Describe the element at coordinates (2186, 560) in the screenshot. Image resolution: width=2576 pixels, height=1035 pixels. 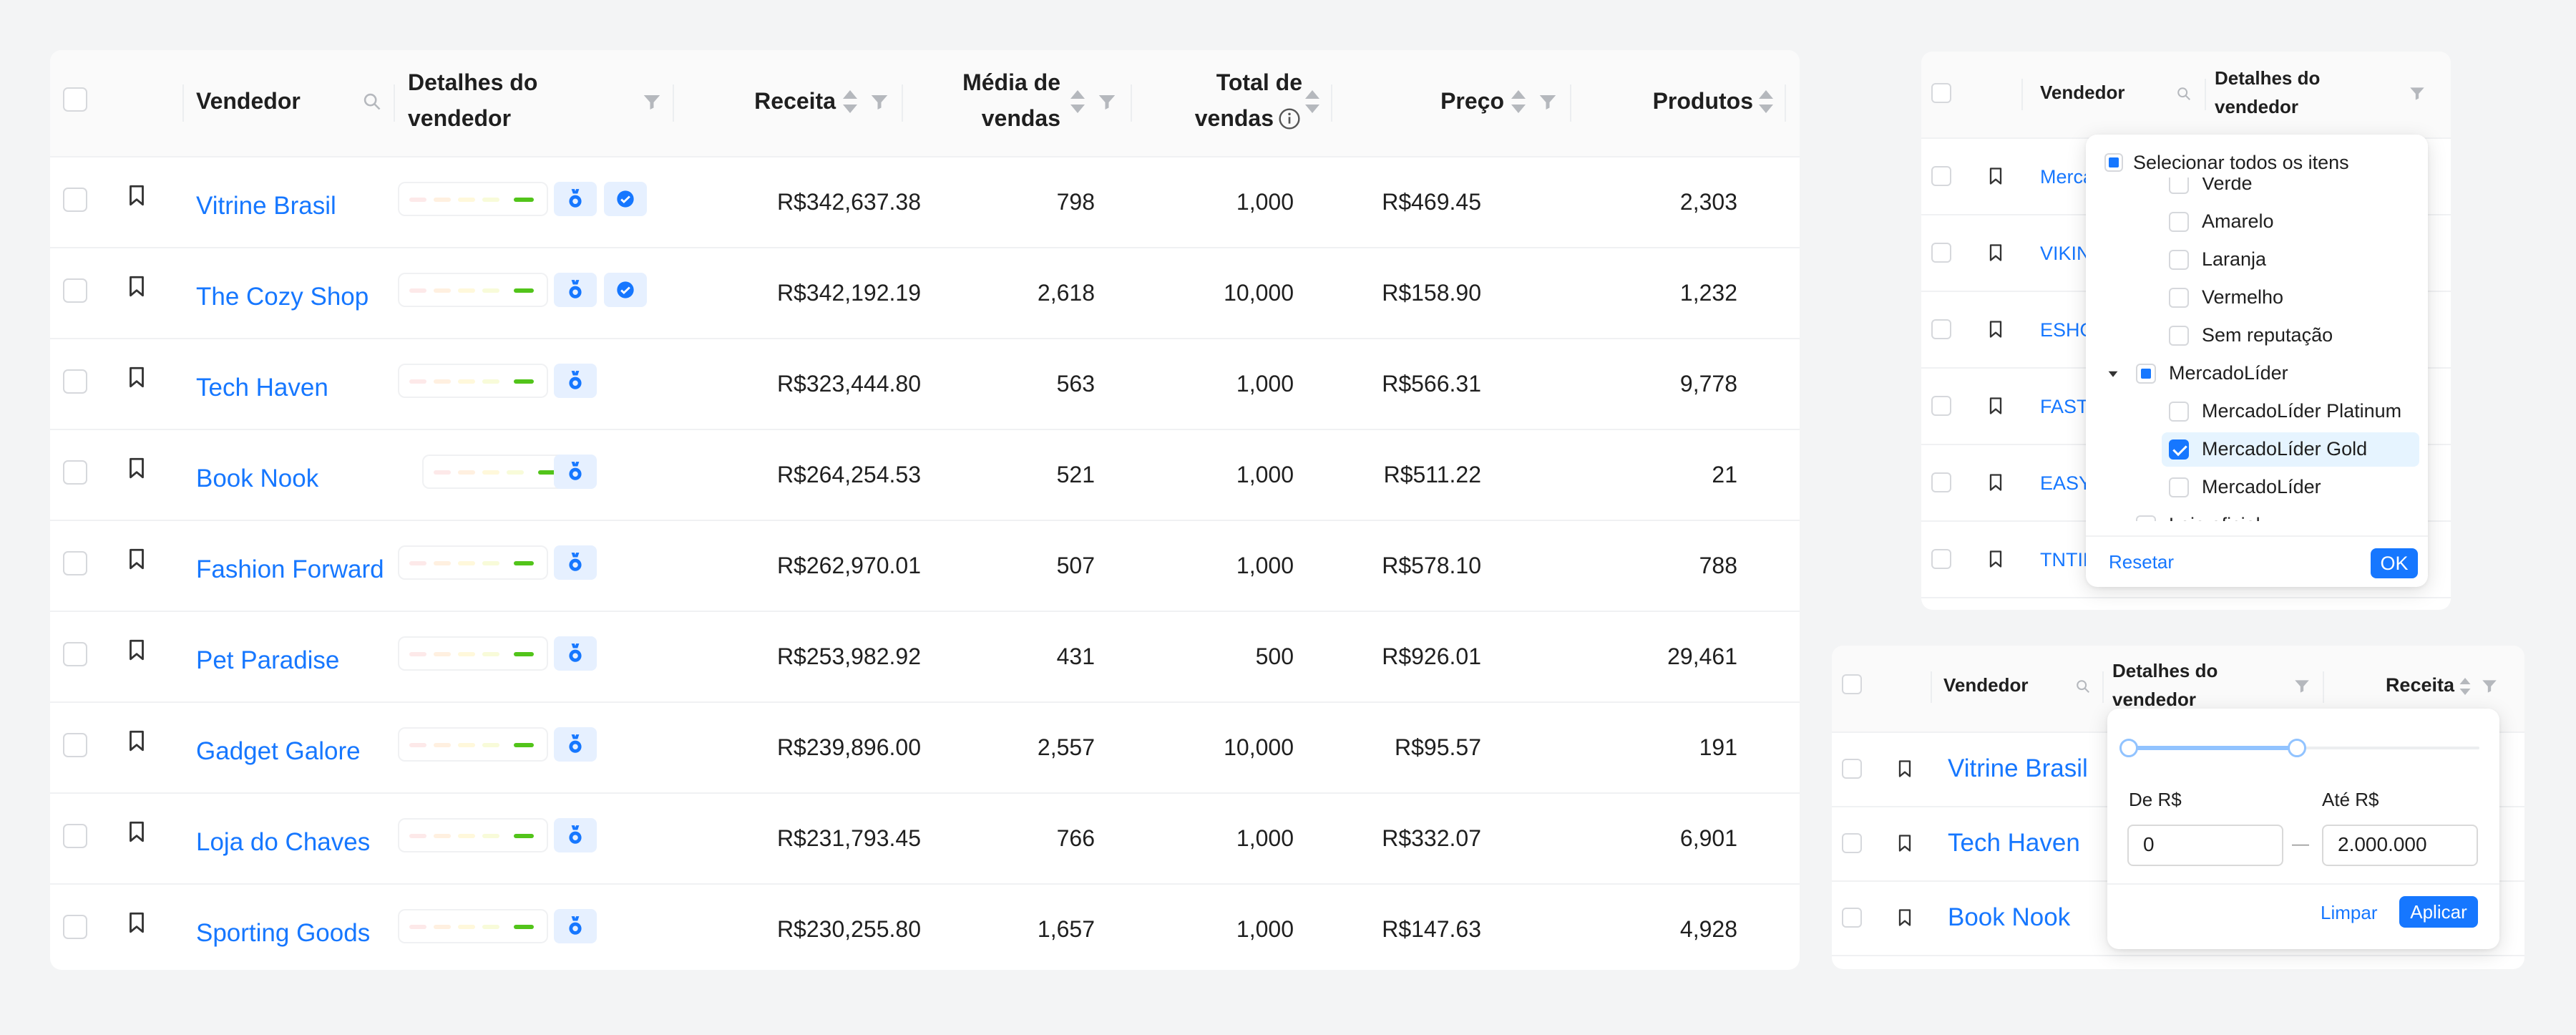
I see `table-row: TNTIN` at that location.